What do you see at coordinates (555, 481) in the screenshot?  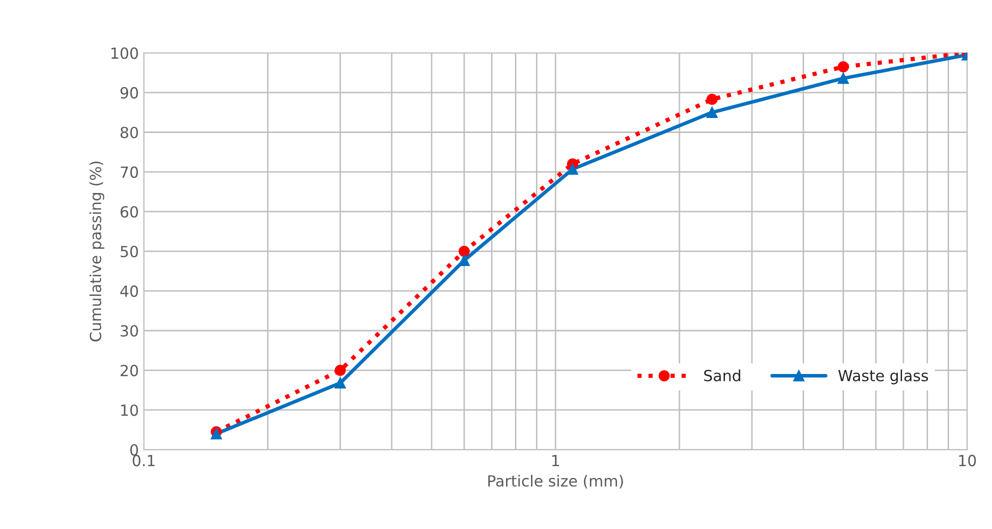 I see `x-axis-title: Particle size (mm)` at bounding box center [555, 481].